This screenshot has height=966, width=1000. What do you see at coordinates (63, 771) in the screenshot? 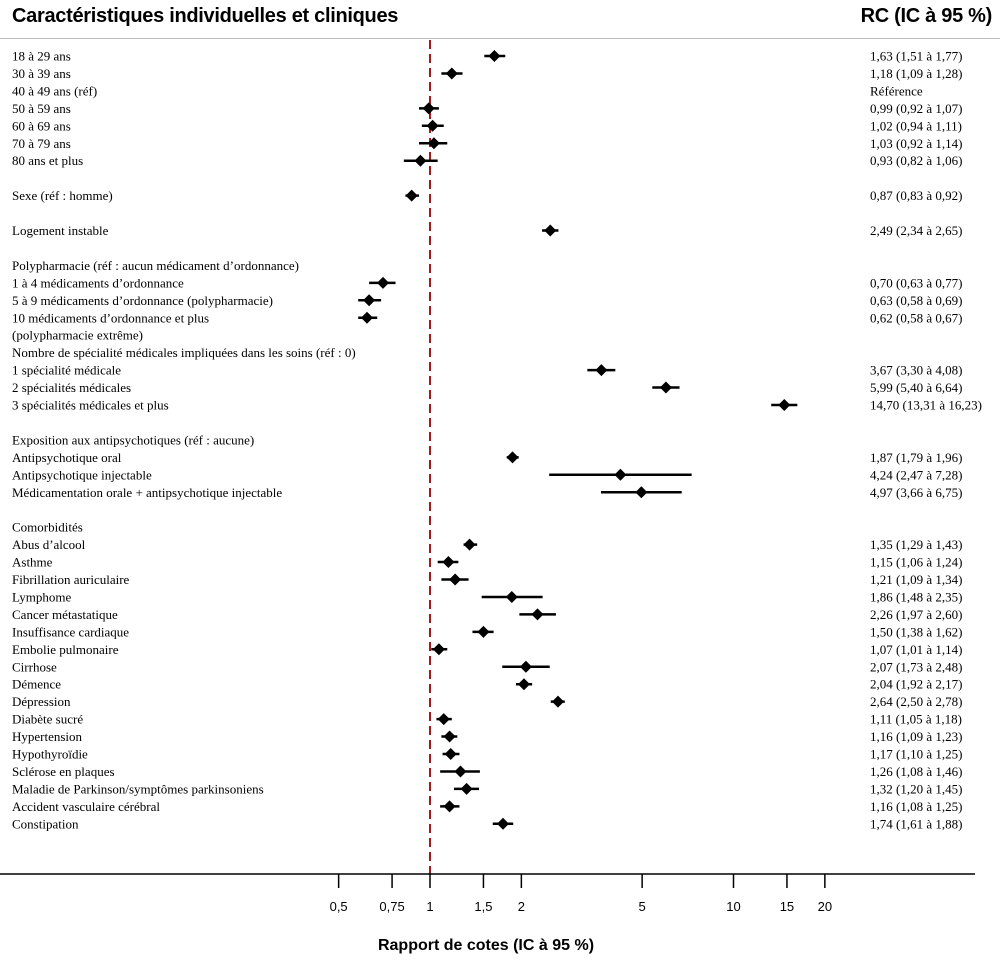
I see `row-label: Sclérose en plaques` at bounding box center [63, 771].